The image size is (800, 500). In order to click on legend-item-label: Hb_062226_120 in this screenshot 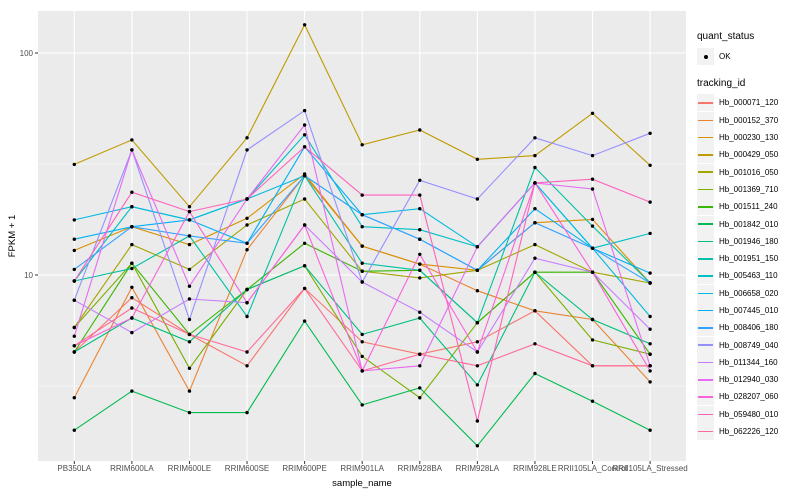, I will do `click(749, 432)`.